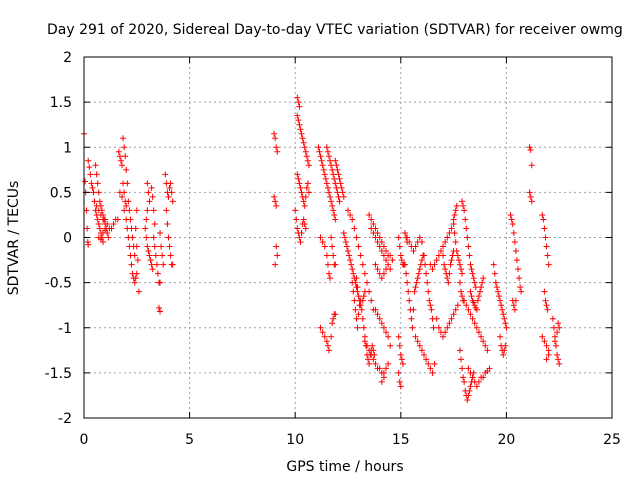  Describe the element at coordinates (58, 374) in the screenshot. I see `y-tick-label: -1.5` at that location.